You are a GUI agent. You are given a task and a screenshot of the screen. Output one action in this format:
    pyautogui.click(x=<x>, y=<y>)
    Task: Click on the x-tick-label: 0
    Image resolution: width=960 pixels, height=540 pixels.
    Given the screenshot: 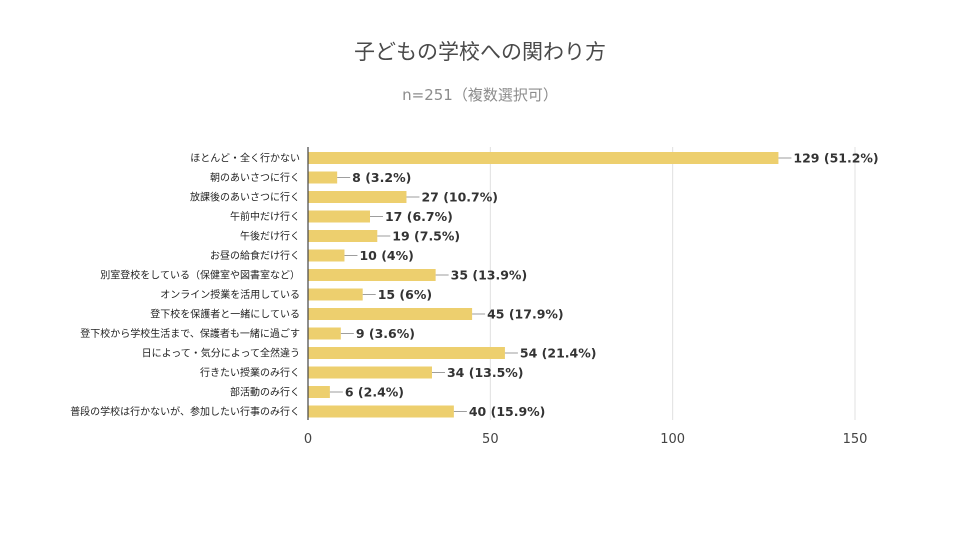 What is the action you would take?
    pyautogui.click(x=308, y=439)
    